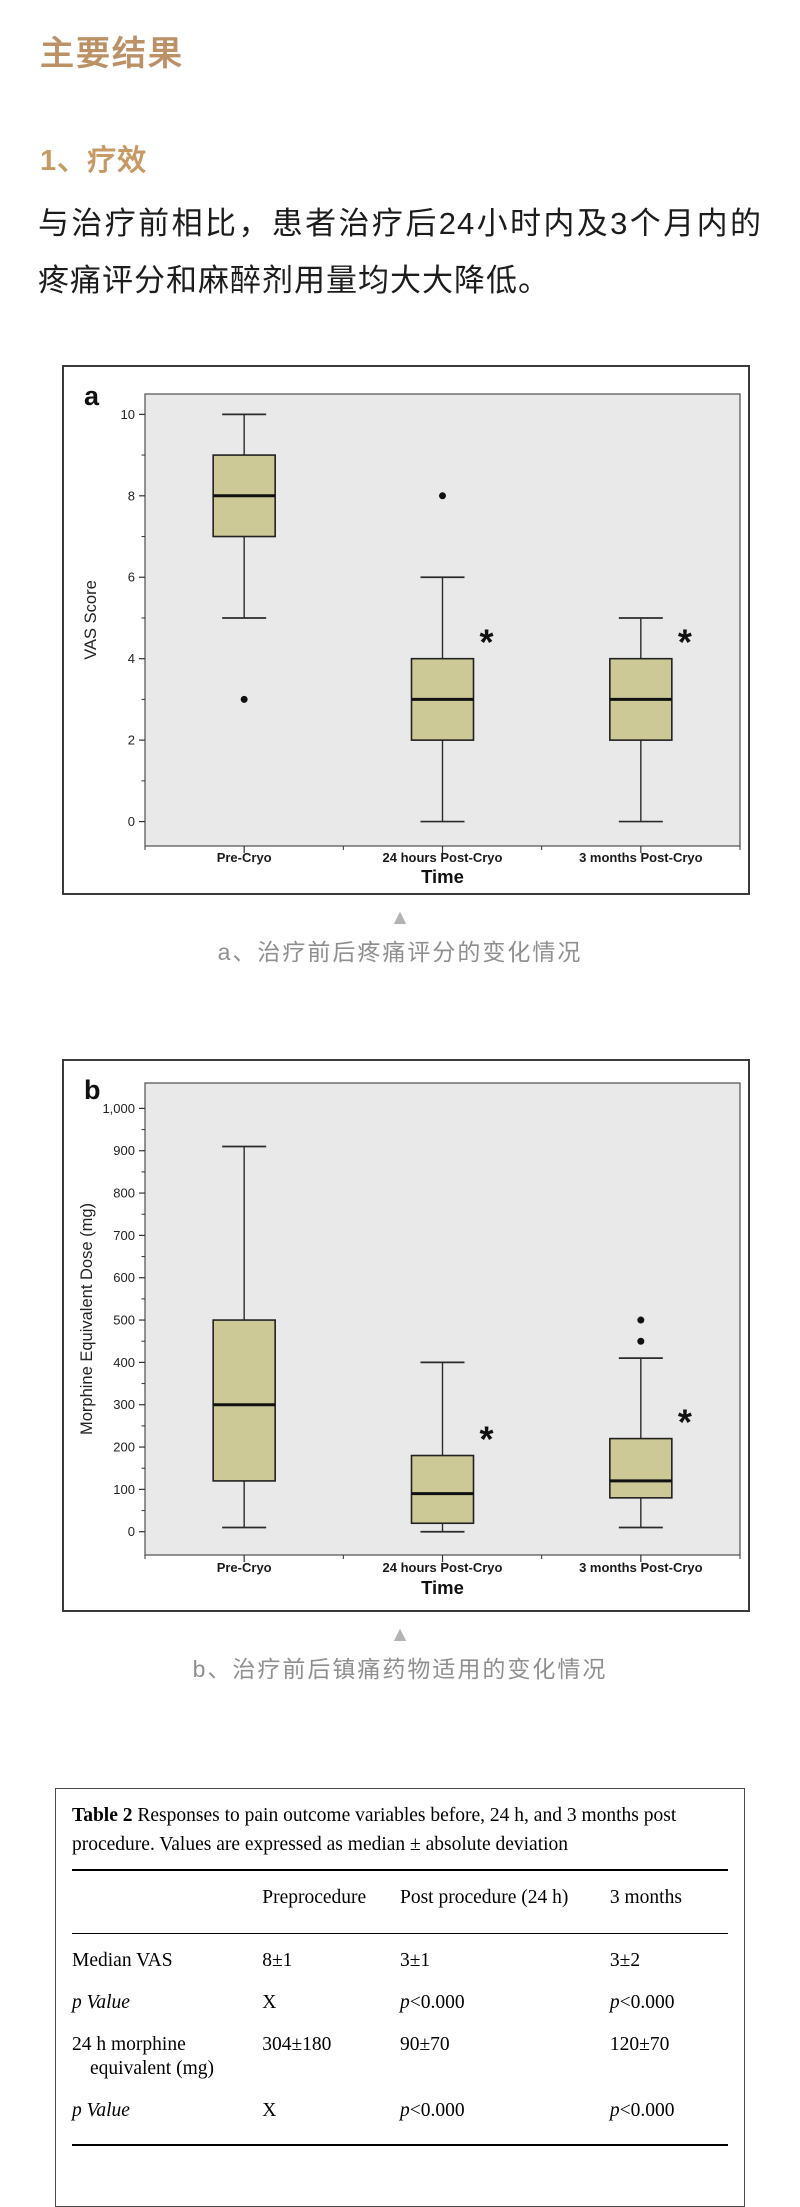  Describe the element at coordinates (92, 396) in the screenshot. I see `svg-text: a` at that location.